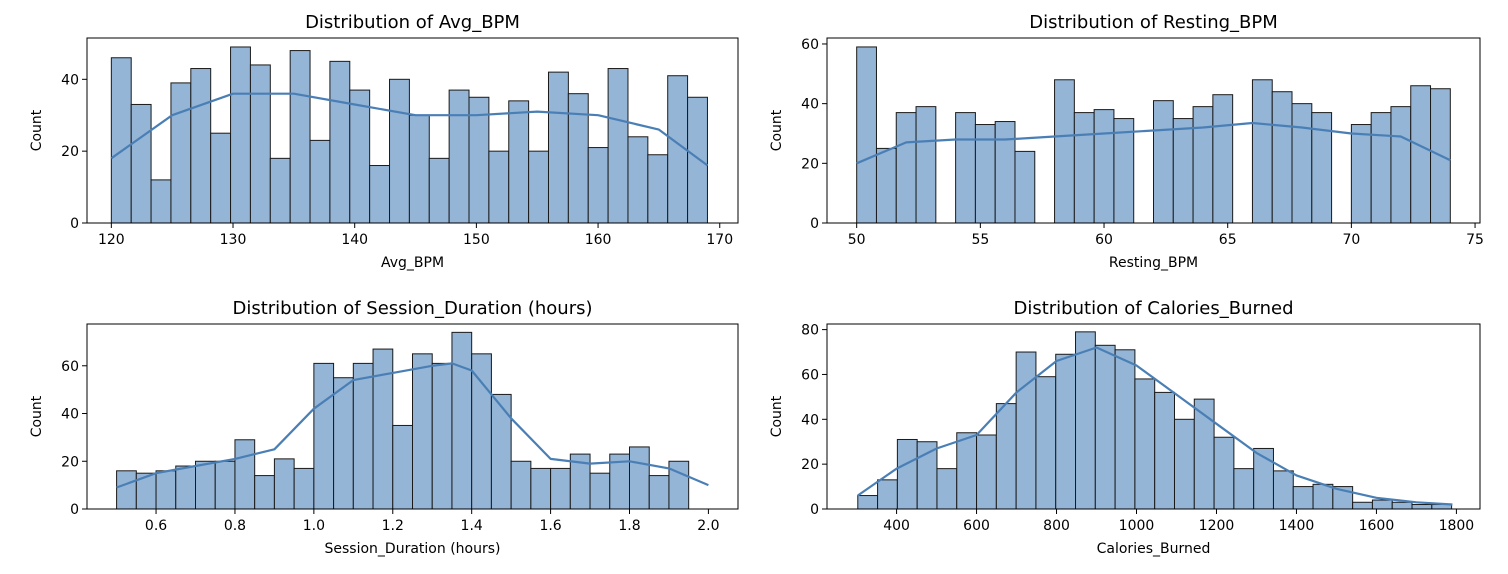 The height and width of the screenshot is (574, 1508). What do you see at coordinates (1351, 240) in the screenshot?
I see `x-tick-label: 70` at bounding box center [1351, 240].